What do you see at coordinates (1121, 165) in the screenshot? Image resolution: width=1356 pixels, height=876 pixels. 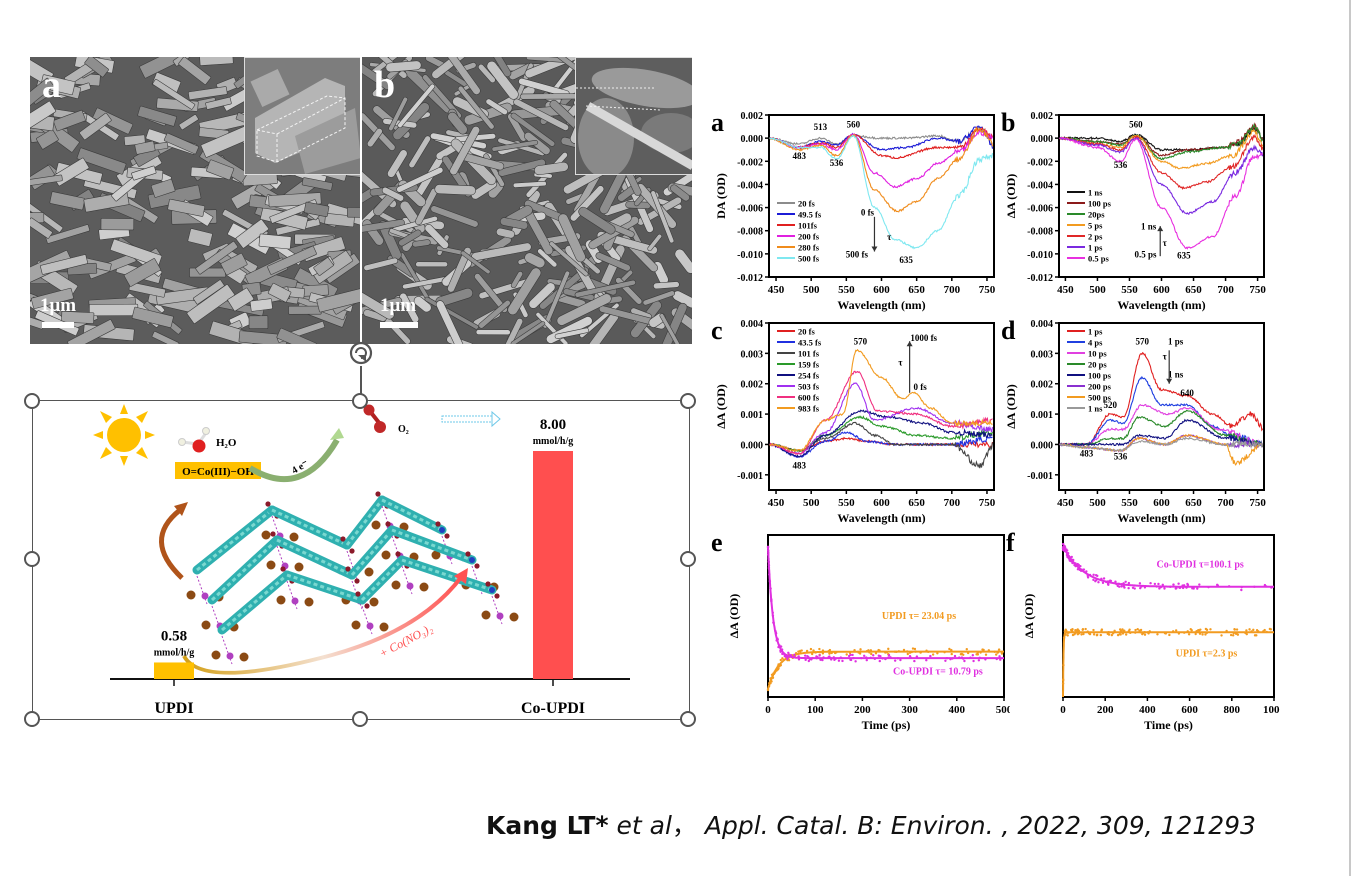 I see `annotation: 536` at bounding box center [1121, 165].